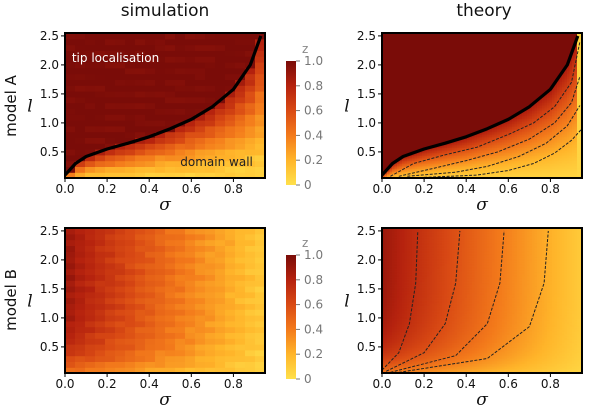 This screenshot has width=598, height=414. What do you see at coordinates (11, 300) in the screenshot?
I see `row-title-model-b: model B` at bounding box center [11, 300].